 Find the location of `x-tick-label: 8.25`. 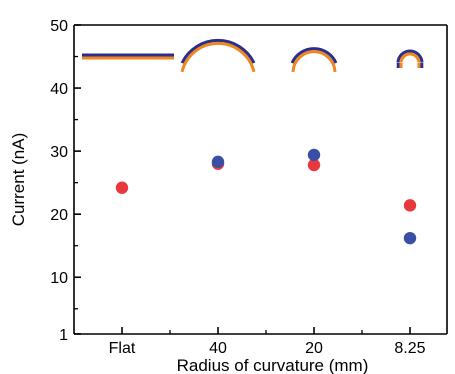

x-tick-label: 8.25 is located at coordinates (409, 348).